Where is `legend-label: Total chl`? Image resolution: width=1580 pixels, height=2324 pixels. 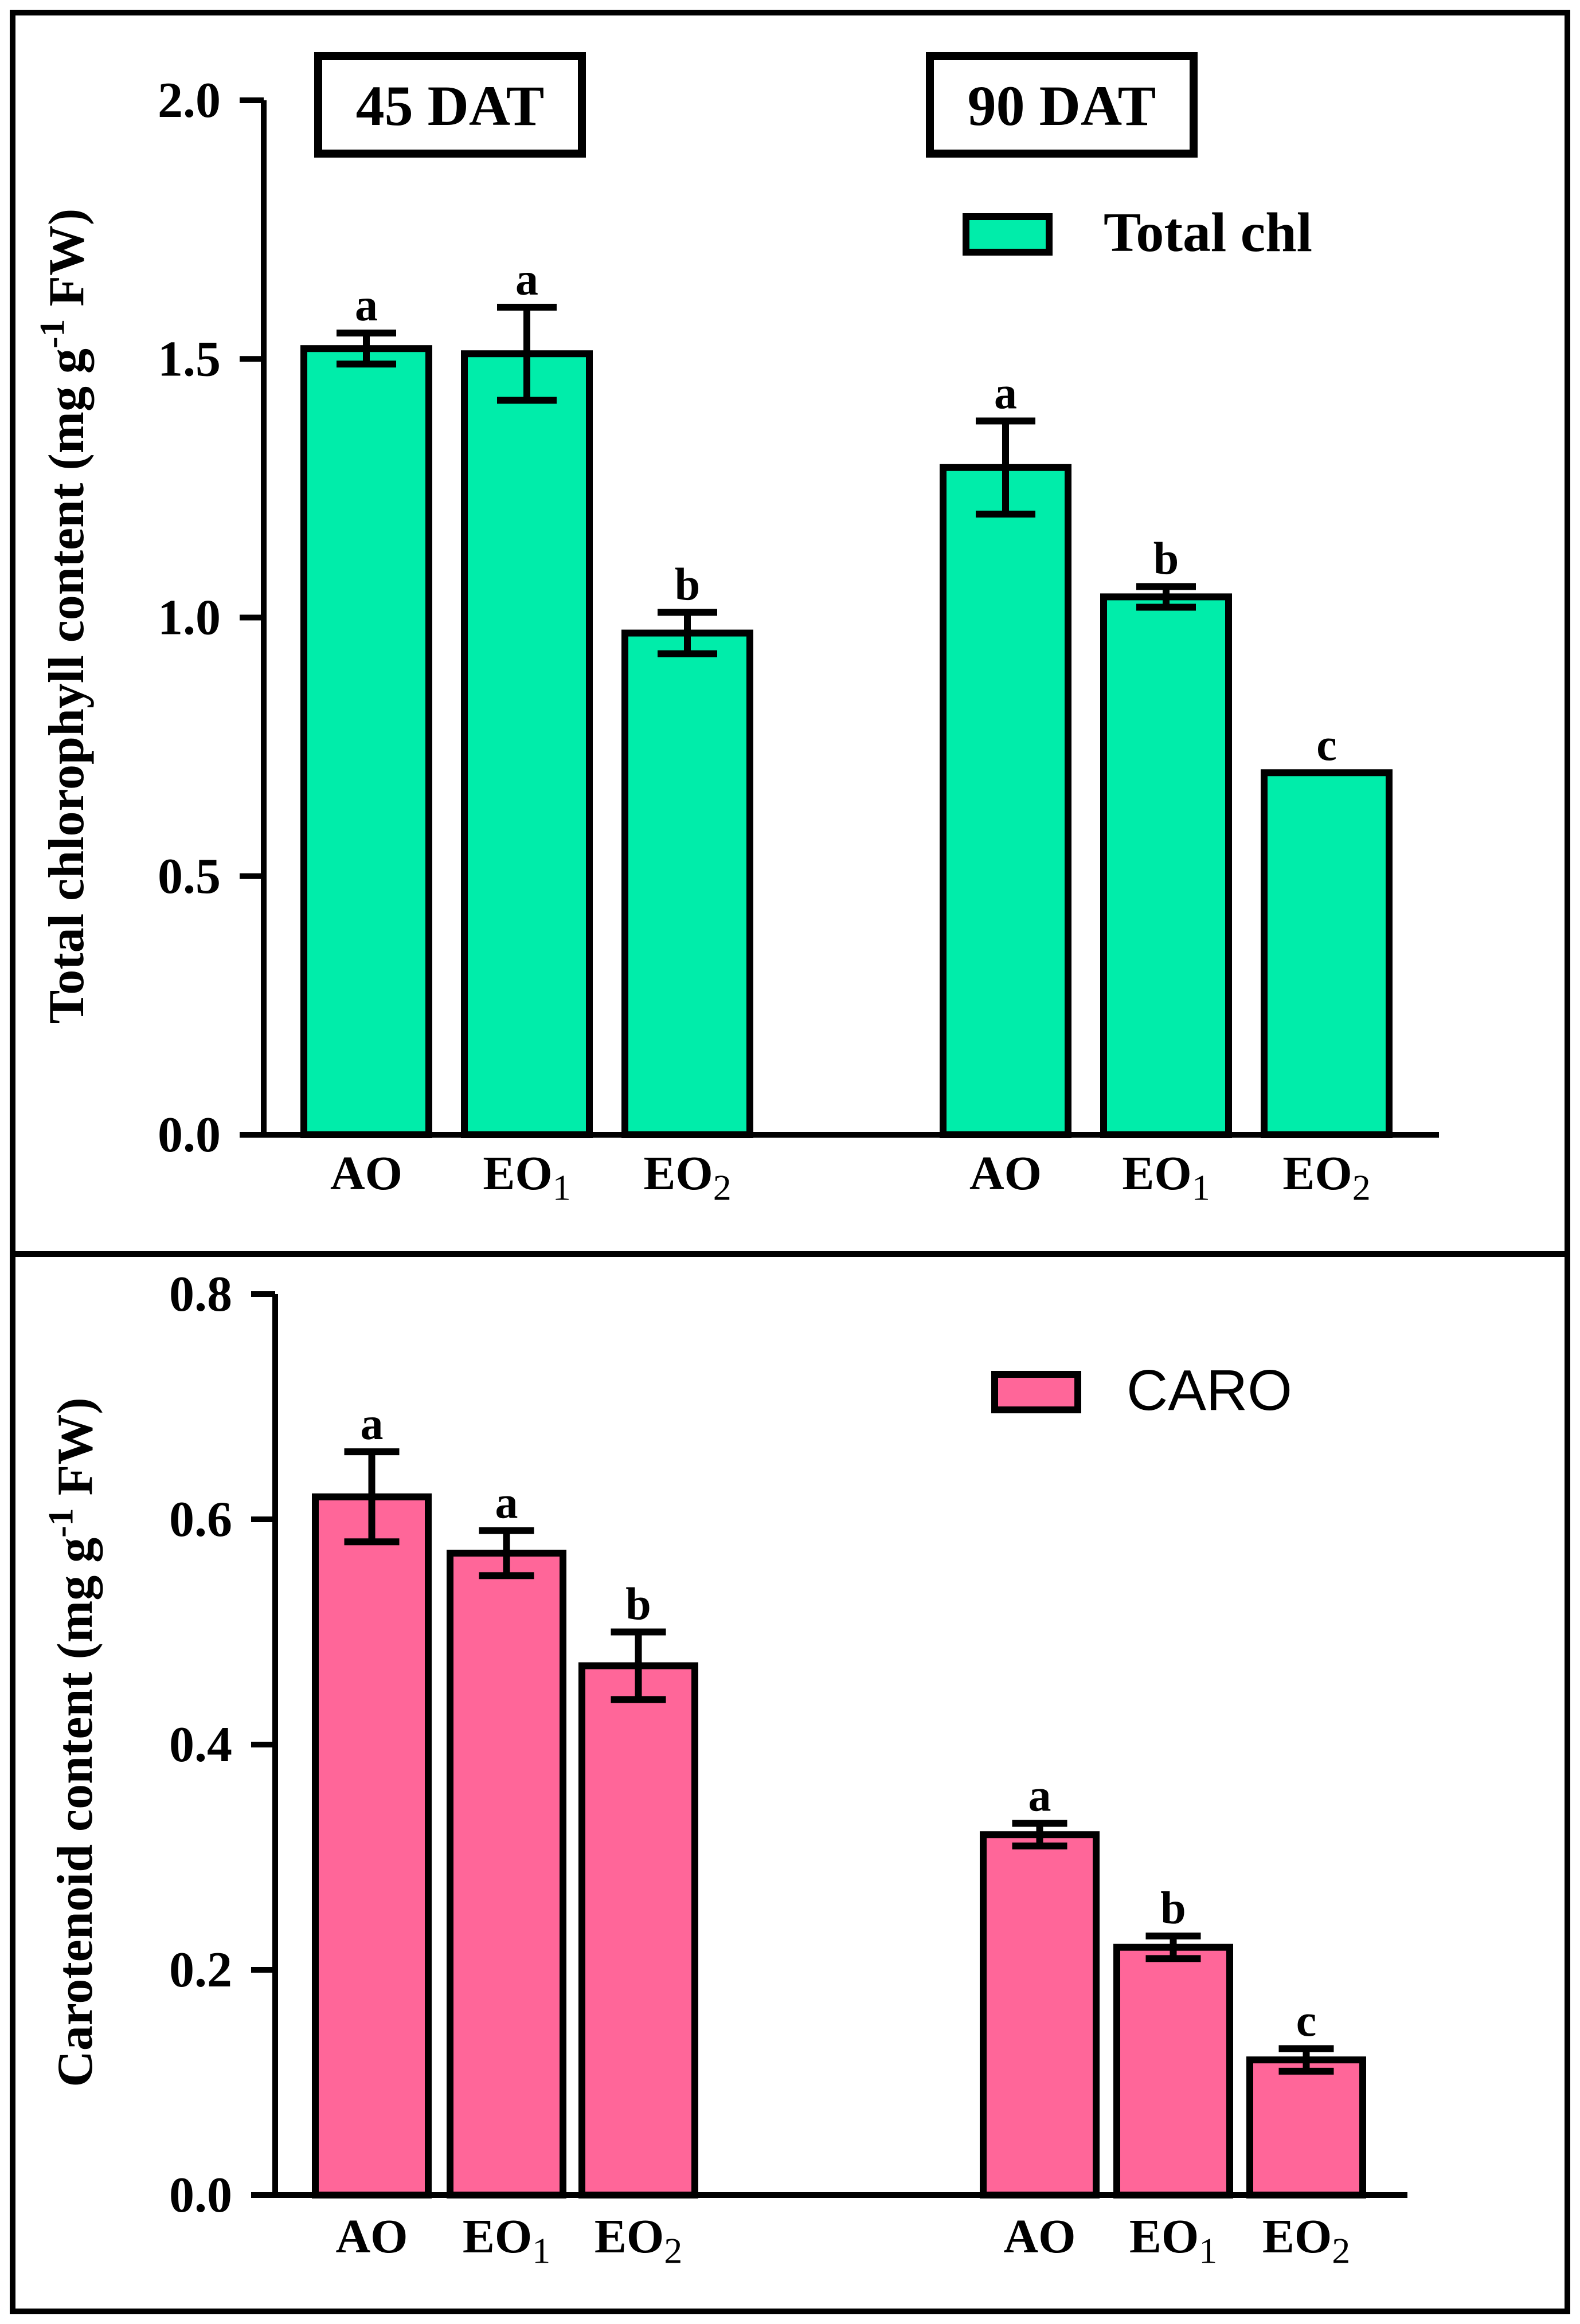
legend-label: Total chl is located at coordinates (1208, 233).